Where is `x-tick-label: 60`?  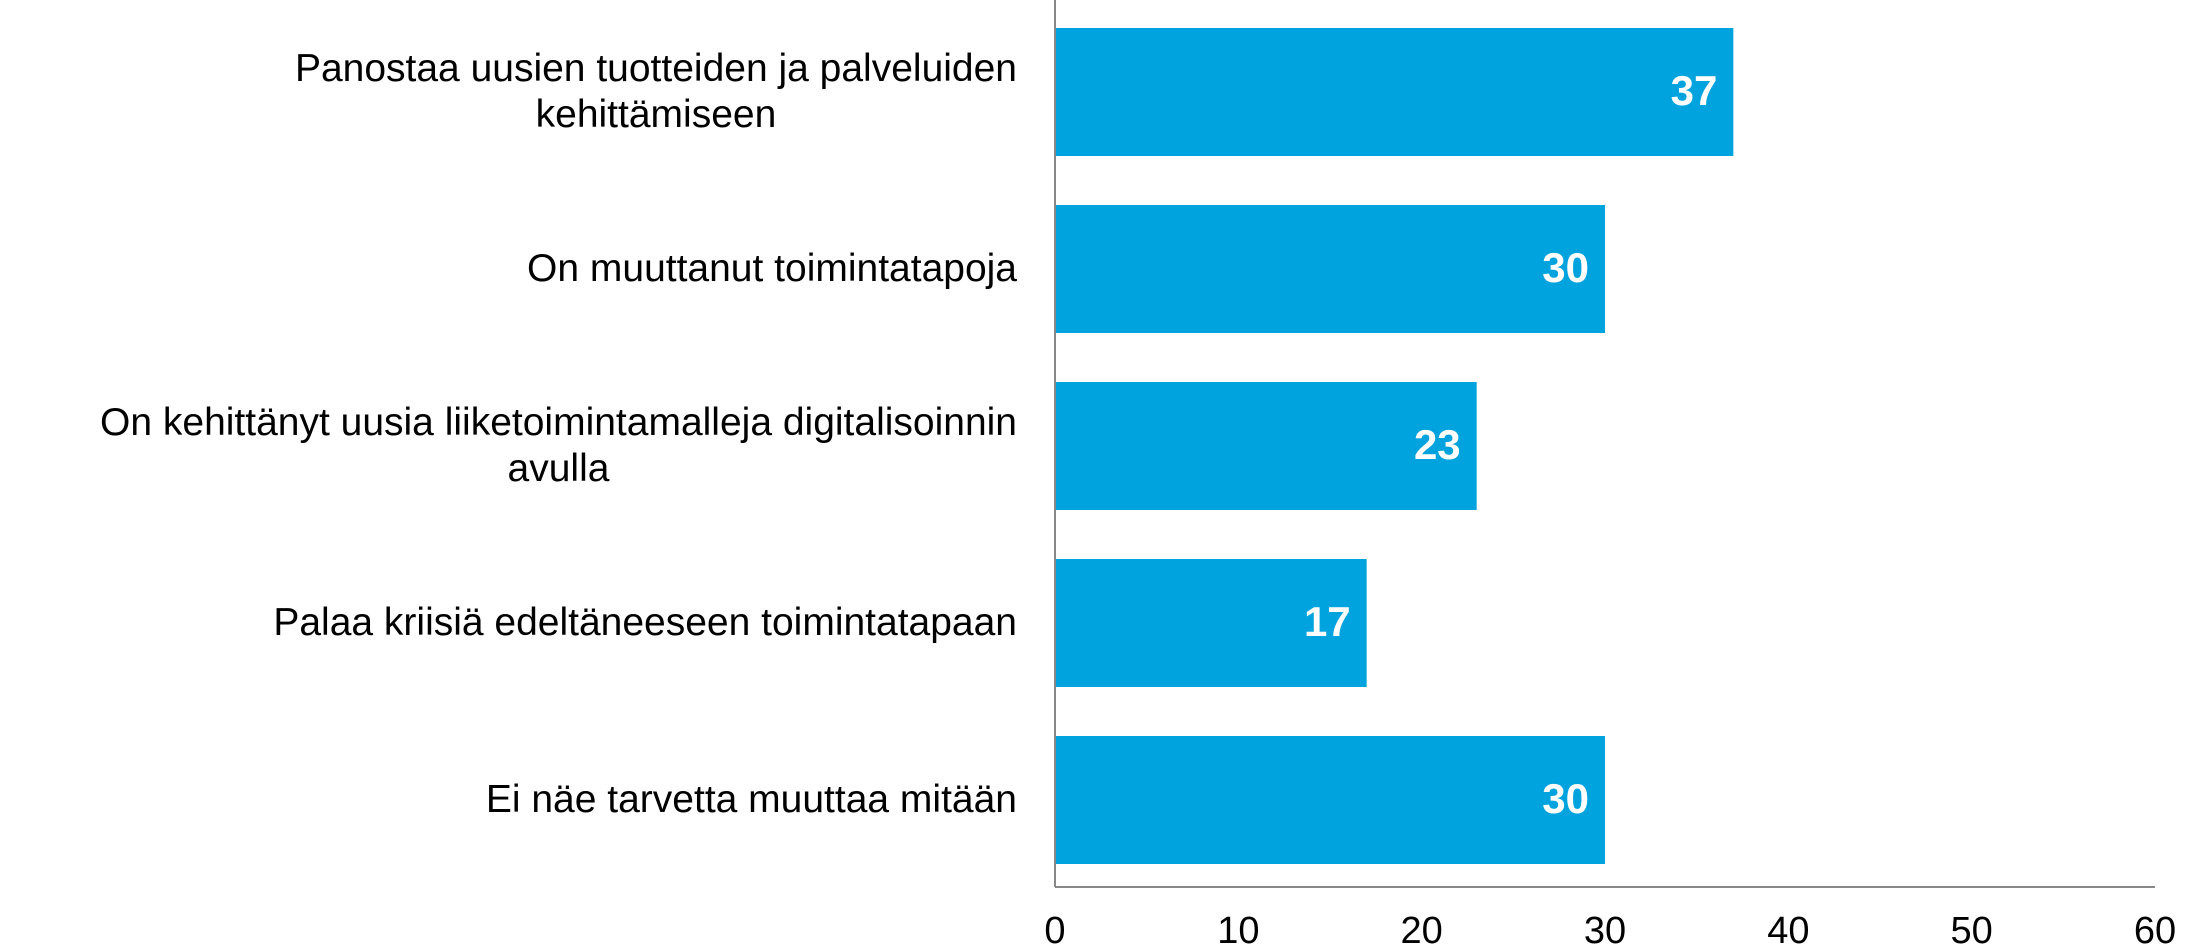
x-tick-label: 60 is located at coordinates (2155, 930).